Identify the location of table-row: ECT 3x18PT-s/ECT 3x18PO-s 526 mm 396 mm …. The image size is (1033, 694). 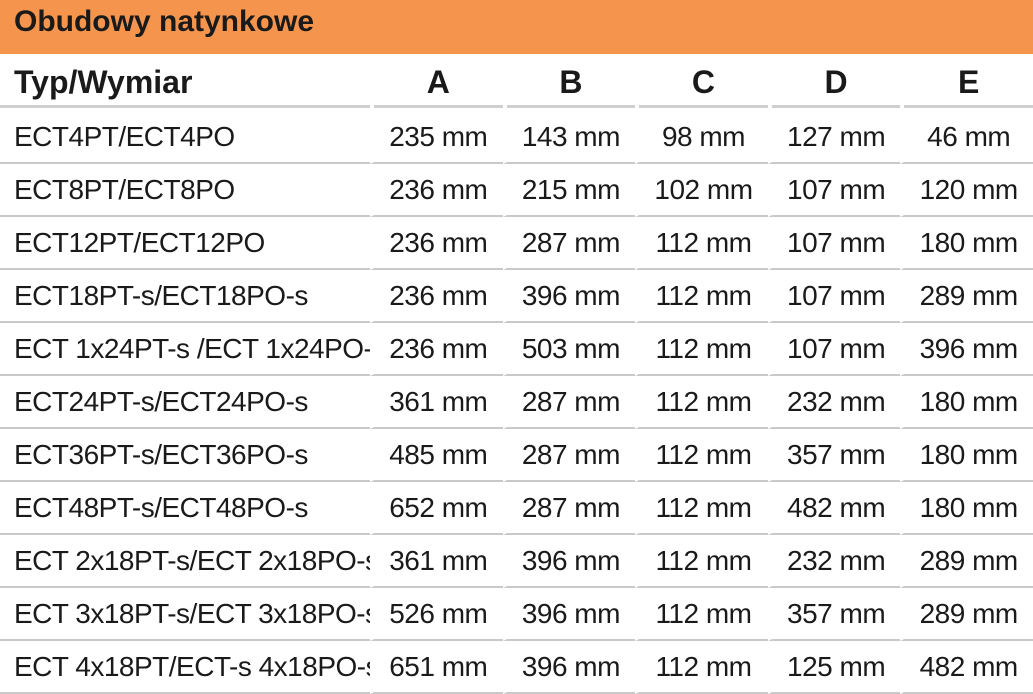
(516, 614).